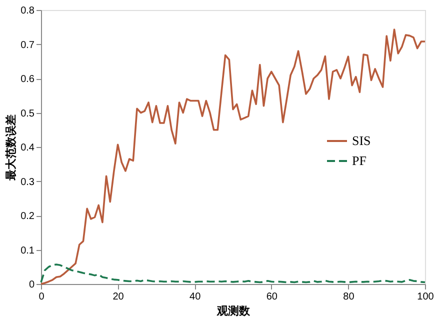  I want to click on y-tick-label: 0.2, so click(27, 216).